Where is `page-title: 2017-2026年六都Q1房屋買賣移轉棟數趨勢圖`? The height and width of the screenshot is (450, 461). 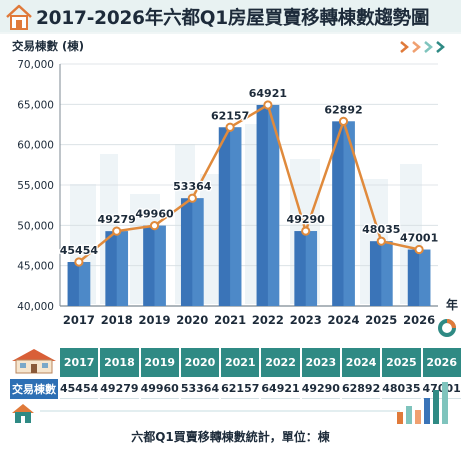
page-title: 2017-2026年六都Q1房屋買賣移轉棟數趨勢圖 is located at coordinates (233, 18).